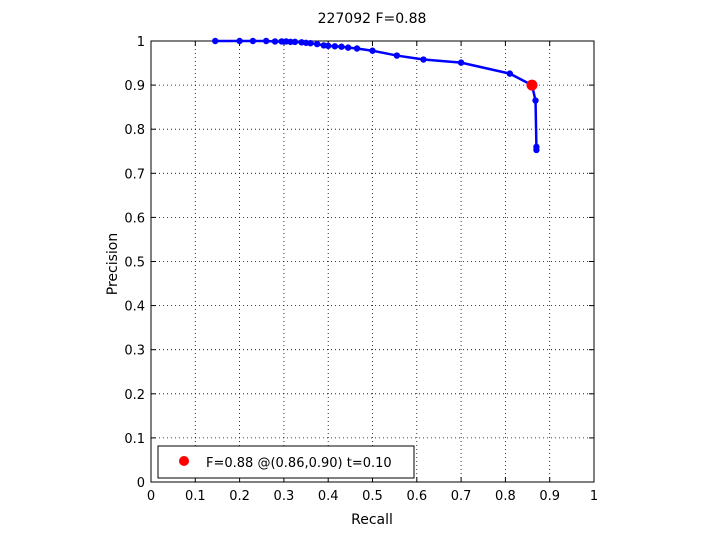 The height and width of the screenshot is (540, 720). I want to click on x-tick-label: 0.3, so click(284, 496).